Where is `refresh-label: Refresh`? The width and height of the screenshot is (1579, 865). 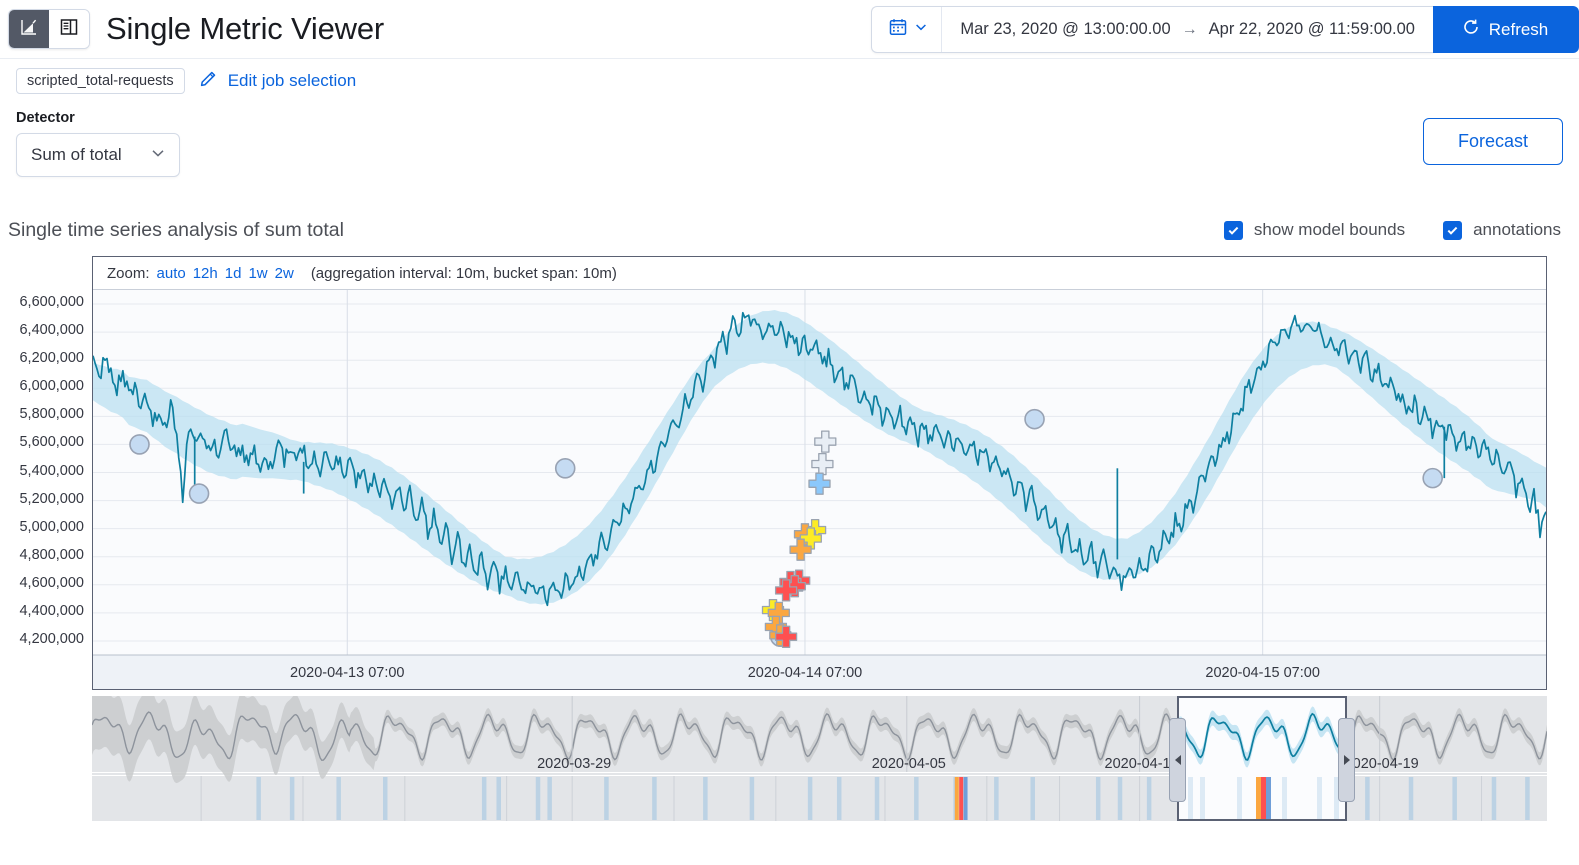 refresh-label: Refresh is located at coordinates (1518, 29).